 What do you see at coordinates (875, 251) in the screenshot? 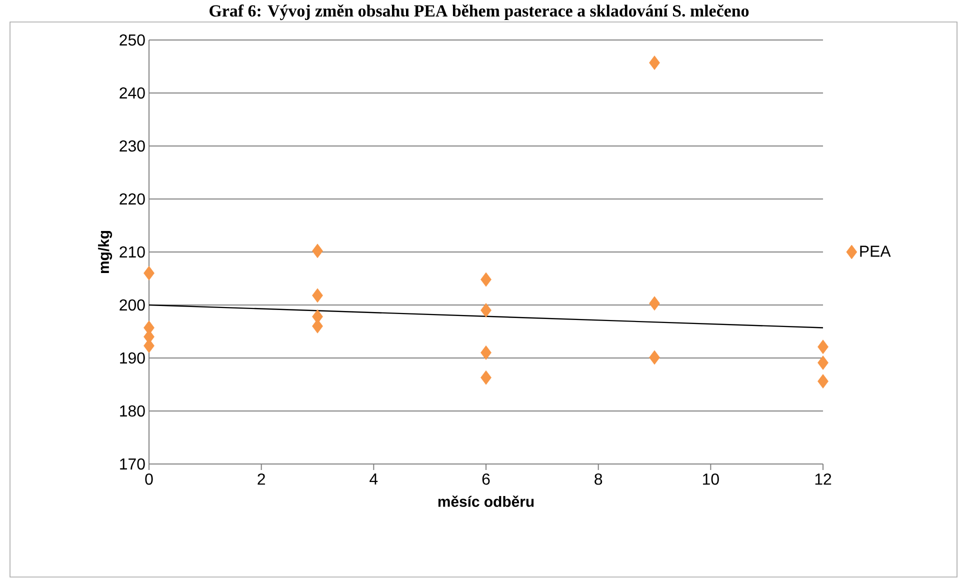
I see `legend-label: PEA` at bounding box center [875, 251].